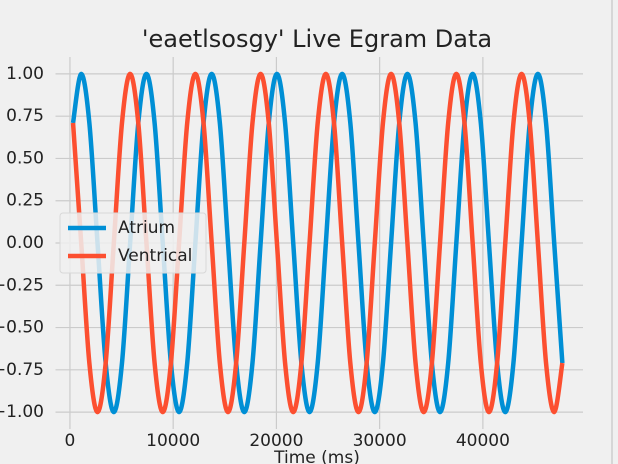  Describe the element at coordinates (317, 39) in the screenshot. I see `chart-title: 'eaetlsosgy' Live Egram Data` at that location.